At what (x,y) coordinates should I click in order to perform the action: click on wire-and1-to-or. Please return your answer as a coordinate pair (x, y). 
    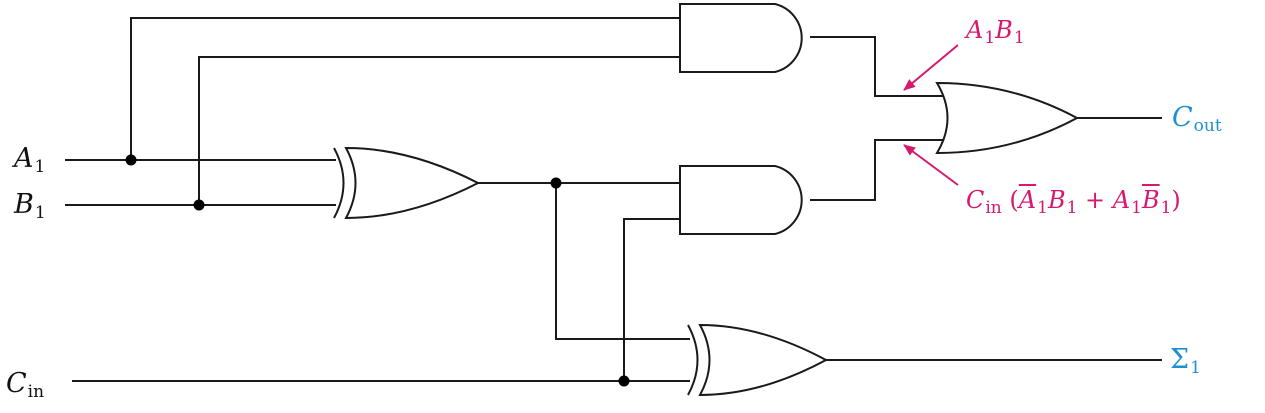
    Looking at the image, I should click on (877, 66).